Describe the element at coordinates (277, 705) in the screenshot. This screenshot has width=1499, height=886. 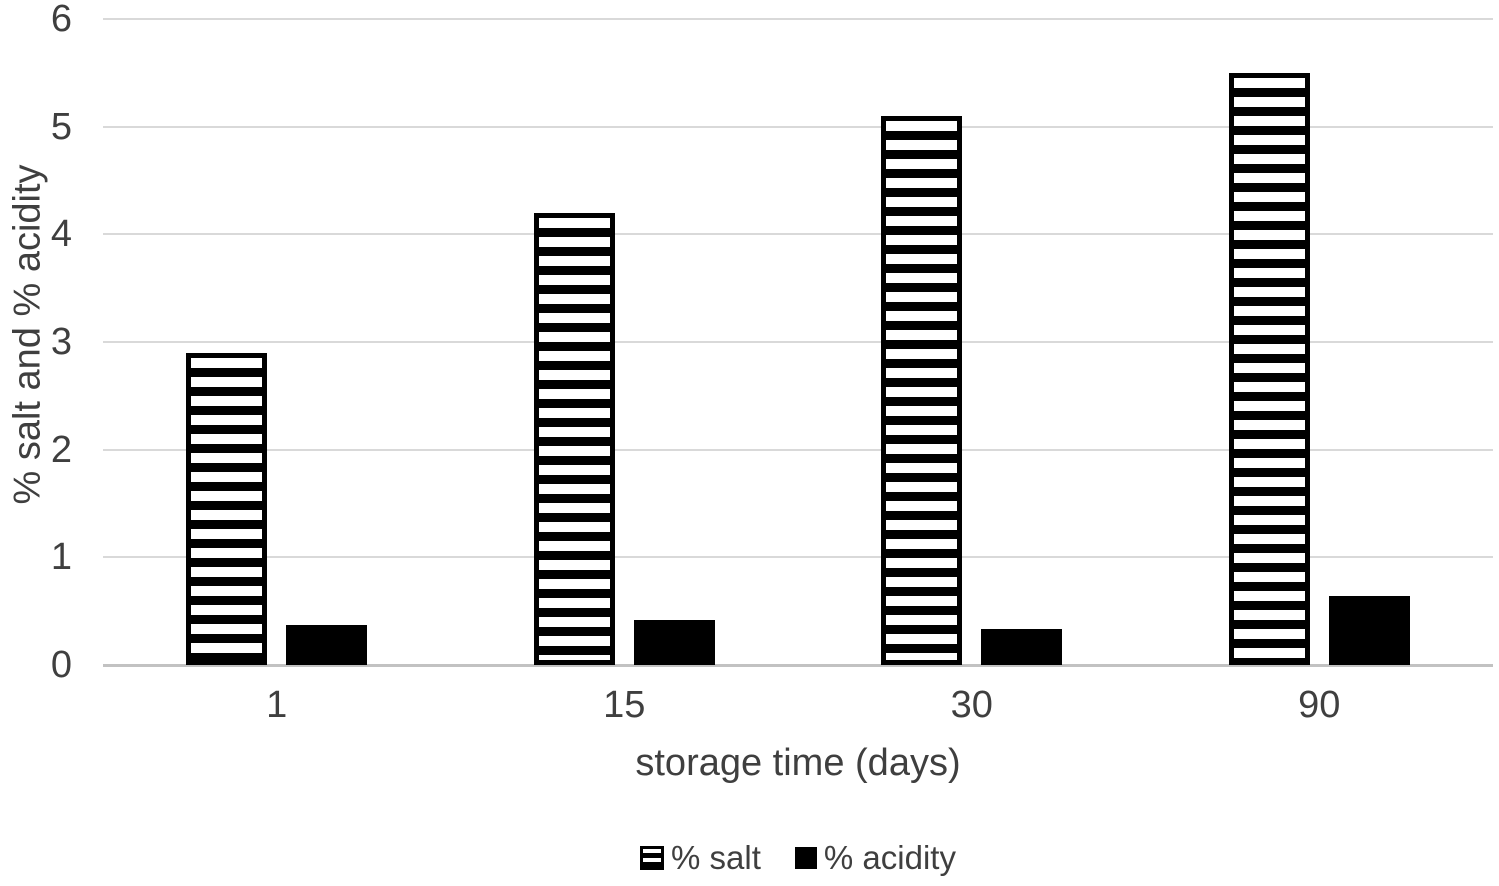
I see `x-tick-label-1: 1` at that location.